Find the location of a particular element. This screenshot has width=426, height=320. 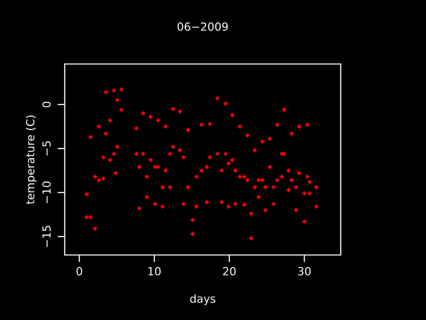

x-tick-label: 20 is located at coordinates (229, 271).